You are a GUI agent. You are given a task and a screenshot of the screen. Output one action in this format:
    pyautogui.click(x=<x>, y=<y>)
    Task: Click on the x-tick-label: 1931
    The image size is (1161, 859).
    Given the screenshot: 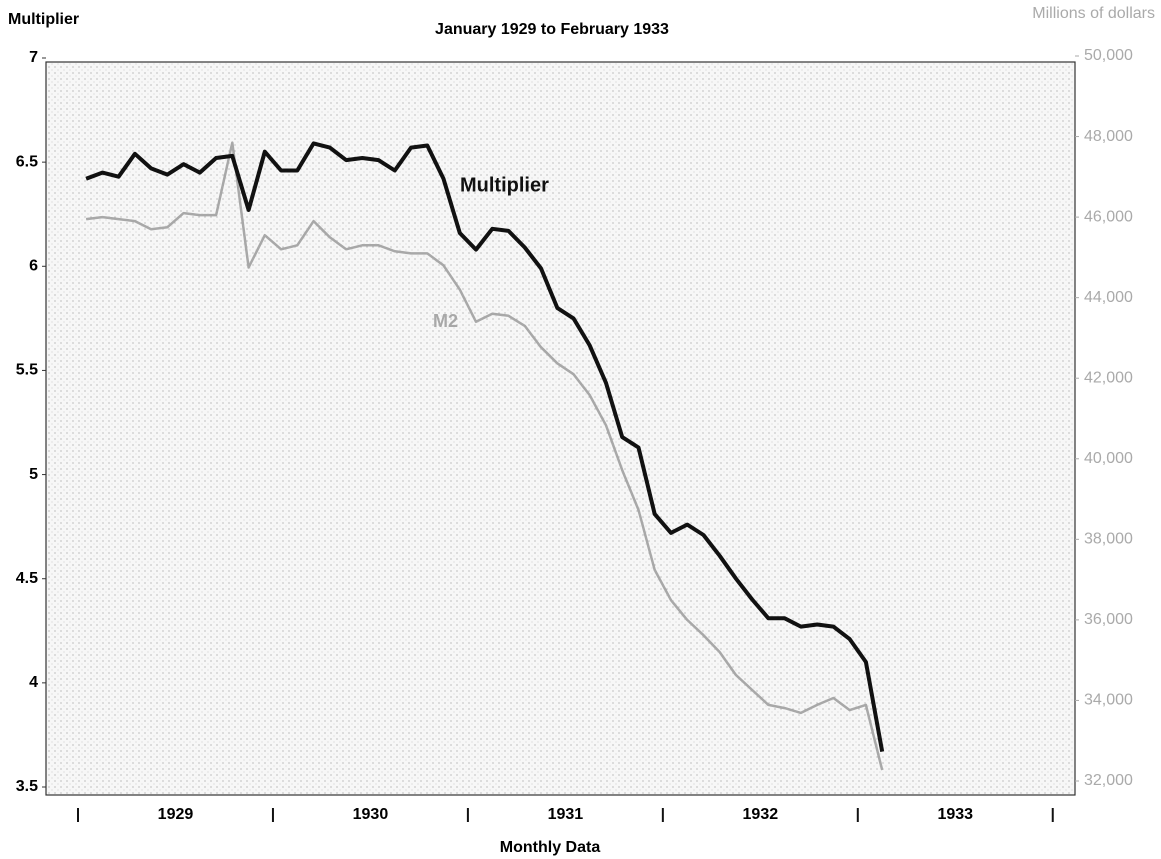 What is the action you would take?
    pyautogui.click(x=566, y=814)
    